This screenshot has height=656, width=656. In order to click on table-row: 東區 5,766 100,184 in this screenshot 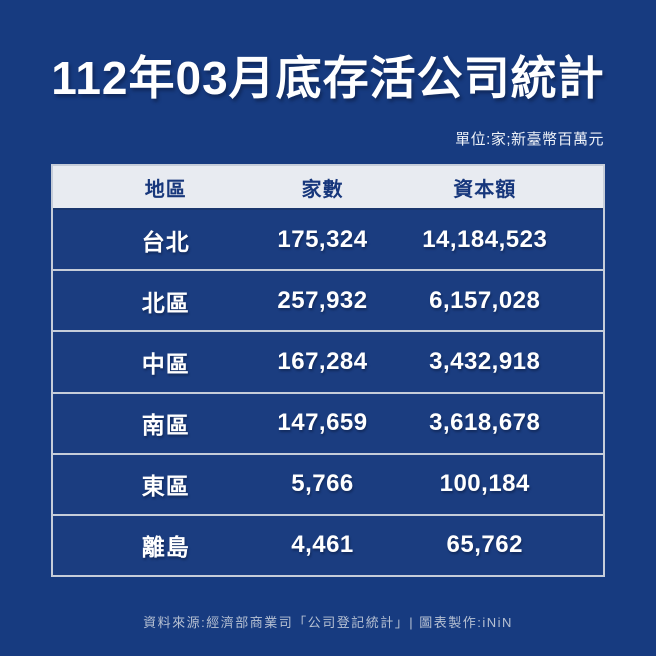, I will do `click(328, 485)`.